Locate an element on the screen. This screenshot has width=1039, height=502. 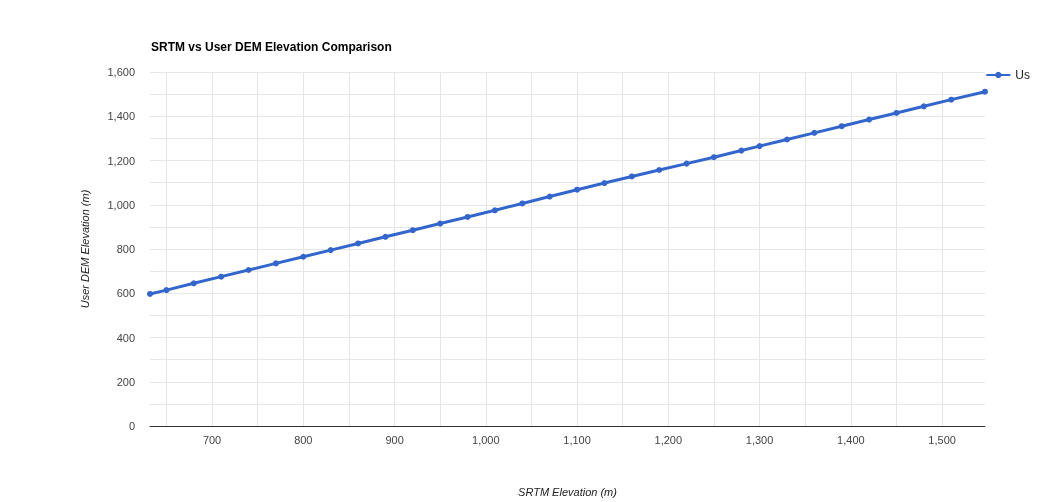
y-tick-label: 1,000 is located at coordinates (121, 204).